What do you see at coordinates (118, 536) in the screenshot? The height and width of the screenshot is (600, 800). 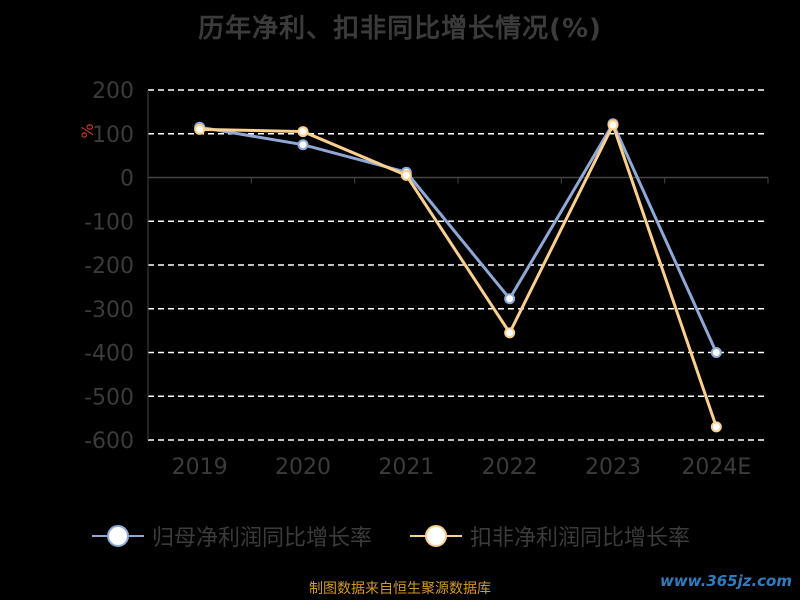 I see `legend-marker-net-profit` at bounding box center [118, 536].